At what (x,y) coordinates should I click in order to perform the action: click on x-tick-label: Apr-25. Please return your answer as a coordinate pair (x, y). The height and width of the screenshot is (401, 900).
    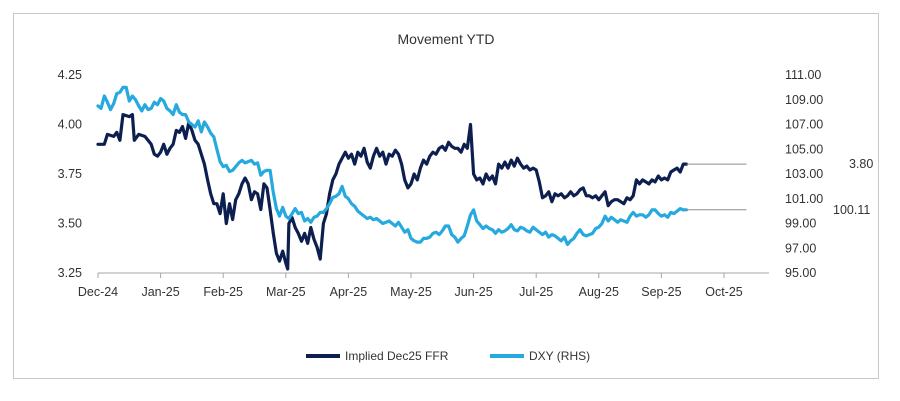
    Looking at the image, I should click on (349, 292).